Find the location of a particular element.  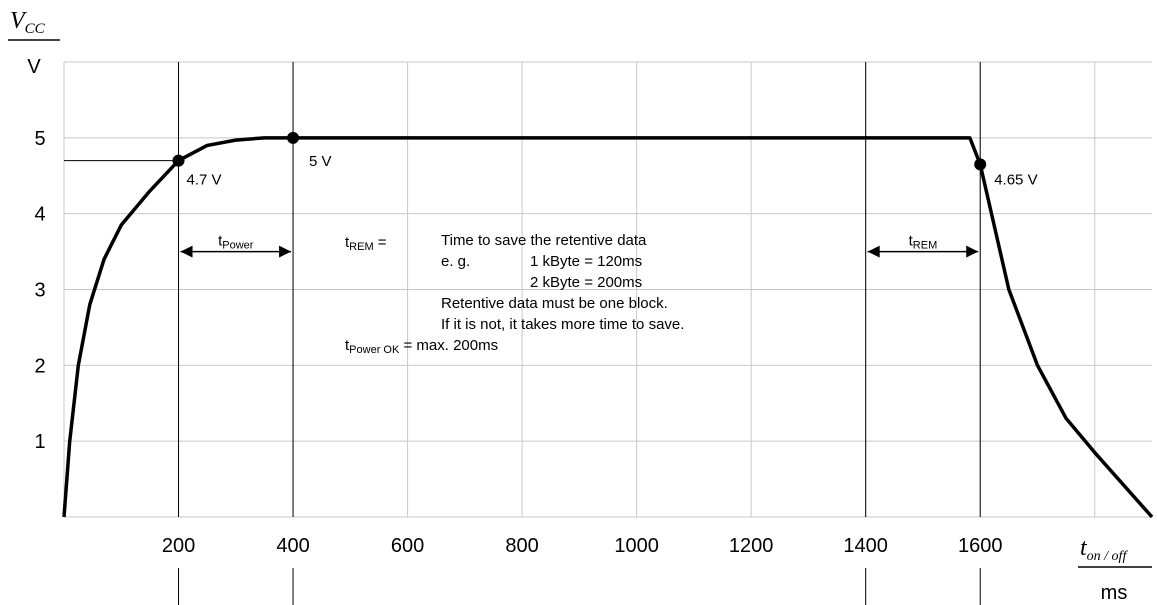

y-tick-label: 3 is located at coordinates (39, 291).